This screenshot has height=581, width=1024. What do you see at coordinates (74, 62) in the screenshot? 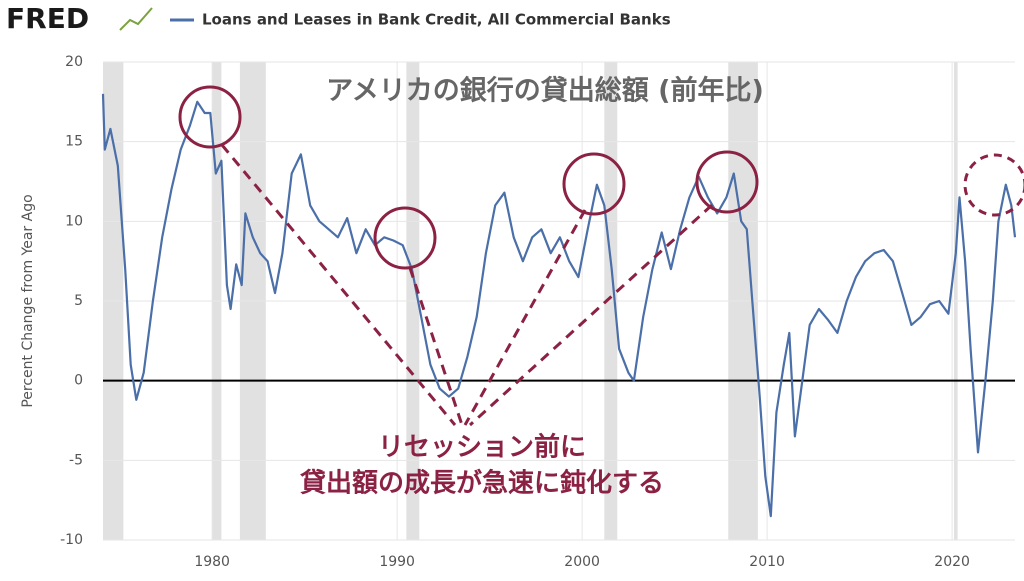
I see `y-tick-label: 20` at bounding box center [74, 62].